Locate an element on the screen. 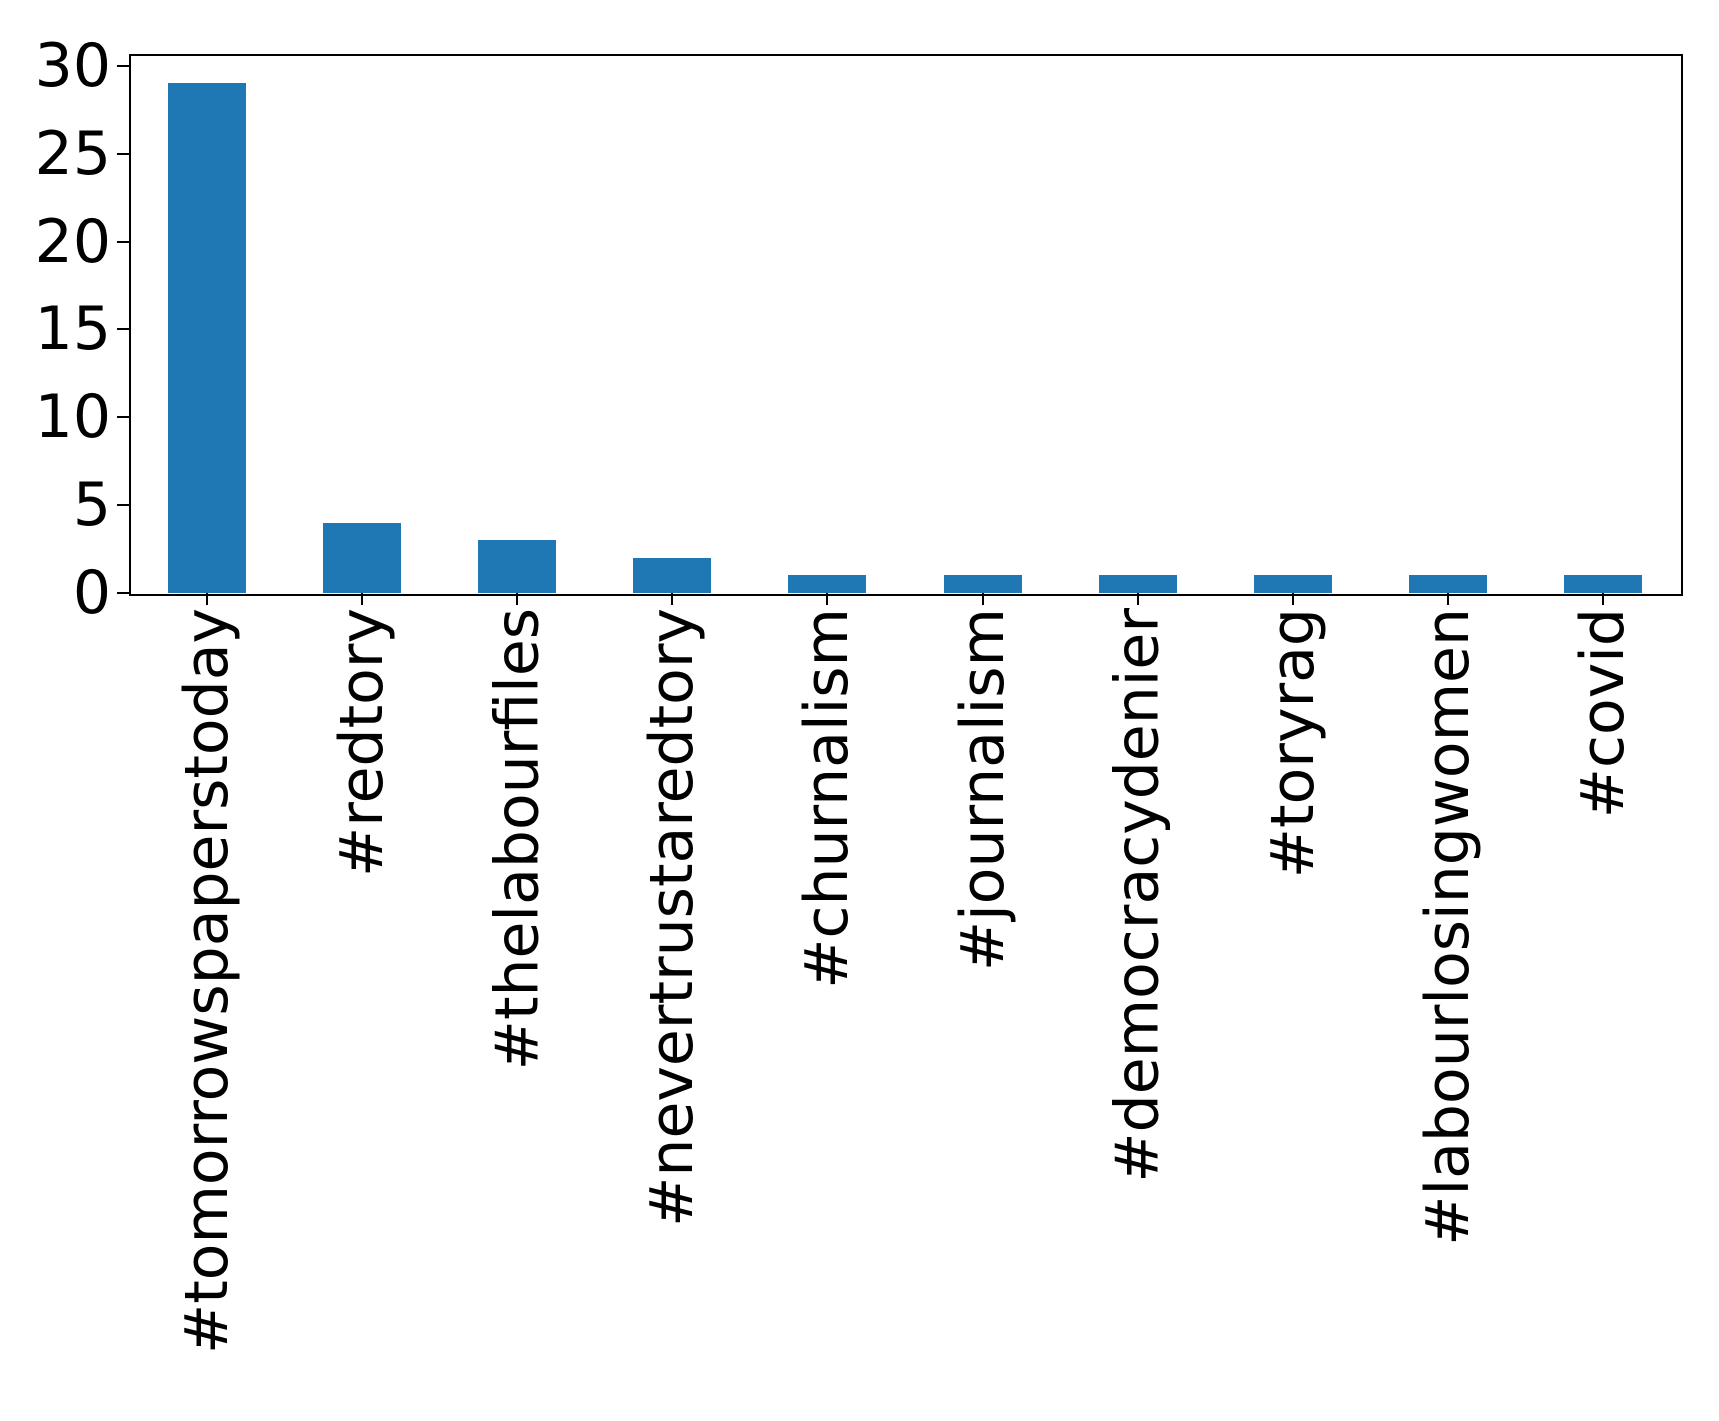  y-tick-label: 0 is located at coordinates (91, 593).